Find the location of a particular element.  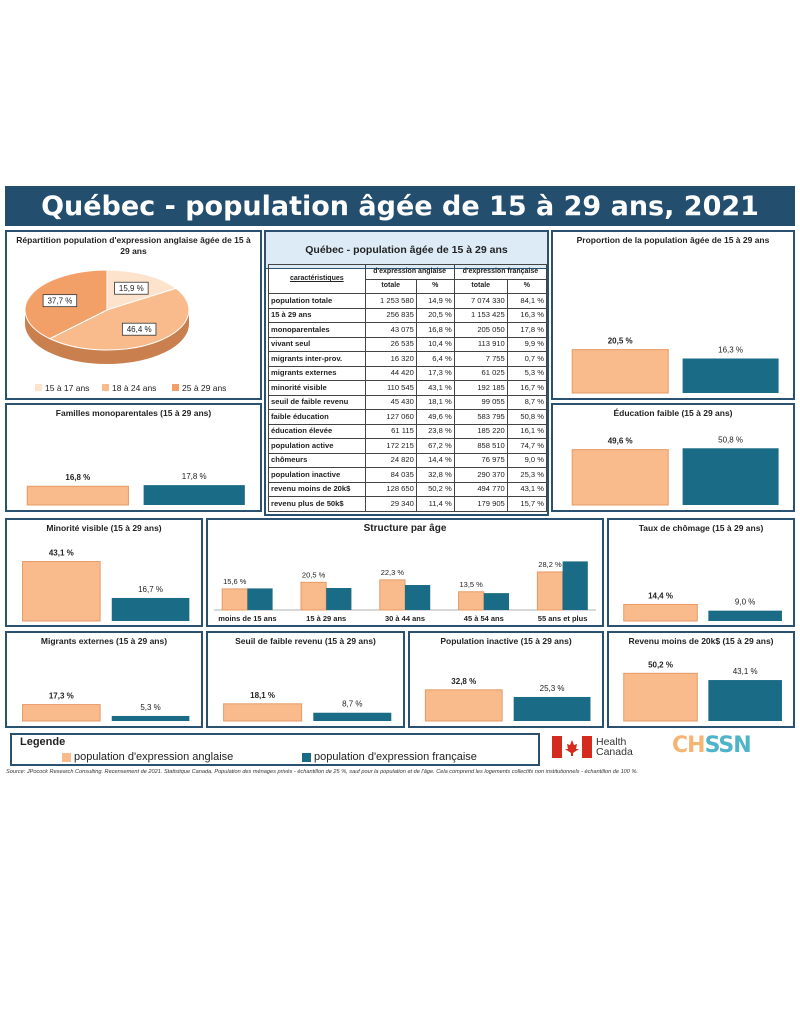

table-cell: 127 060 is located at coordinates (390, 417).